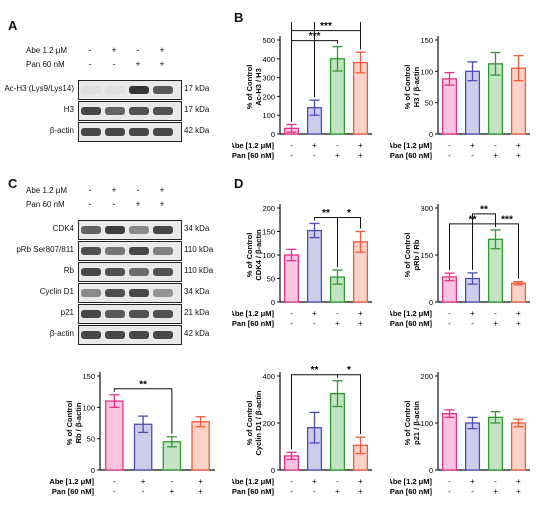  I want to click on y-axis-label: % of Control H3 / β-actin, so click(412, 87).